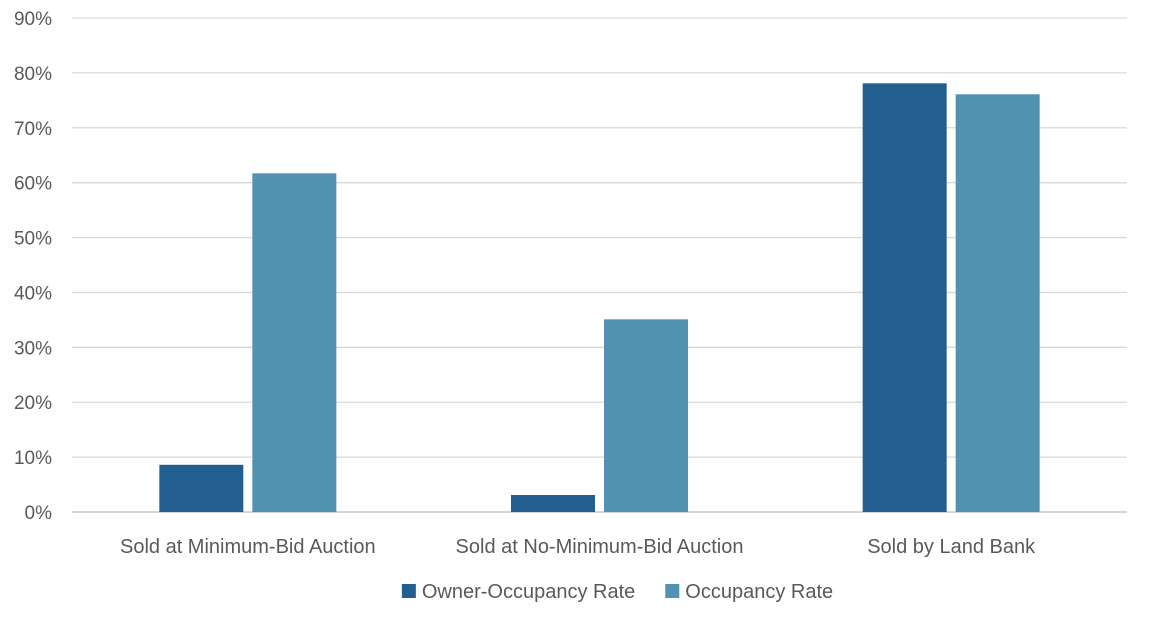 The height and width of the screenshot is (618, 1155). Describe the element at coordinates (33, 19) in the screenshot. I see `y-tick-label: 90%` at that location.